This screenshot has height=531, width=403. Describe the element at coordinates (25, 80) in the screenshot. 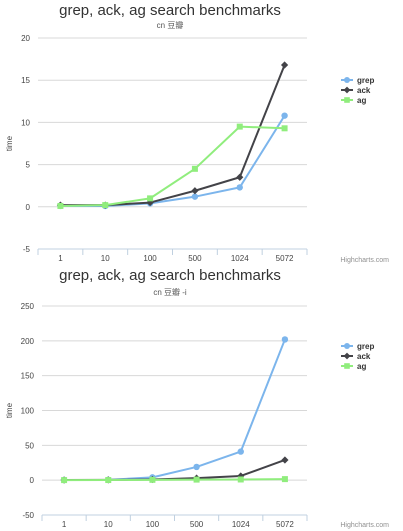

I see `y-tick-label: 15` at that location.